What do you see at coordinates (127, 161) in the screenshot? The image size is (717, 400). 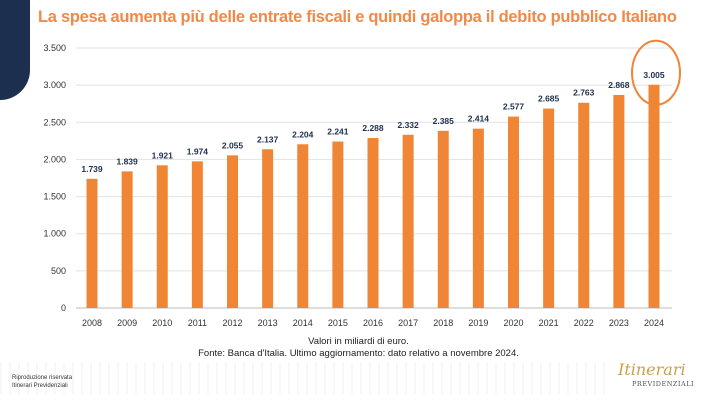 I see `data-label: 1.839` at bounding box center [127, 161].